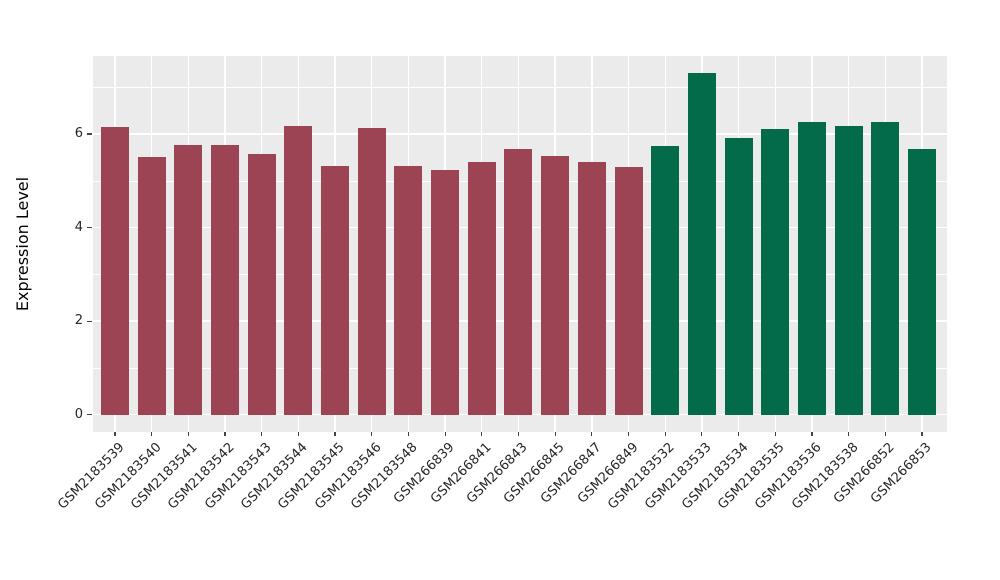  I want to click on y-tick-label: 4, so click(78, 227).